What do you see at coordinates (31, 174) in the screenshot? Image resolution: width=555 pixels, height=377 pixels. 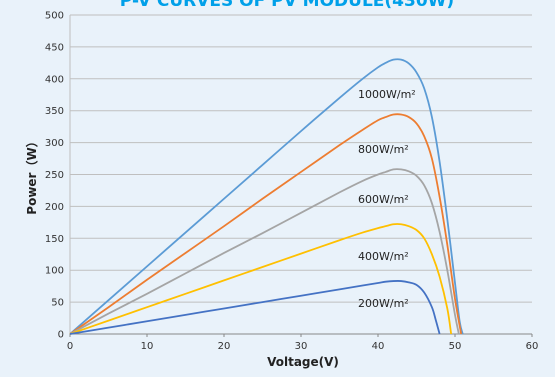 I see `y-axis-title: Power（W）` at bounding box center [31, 174].